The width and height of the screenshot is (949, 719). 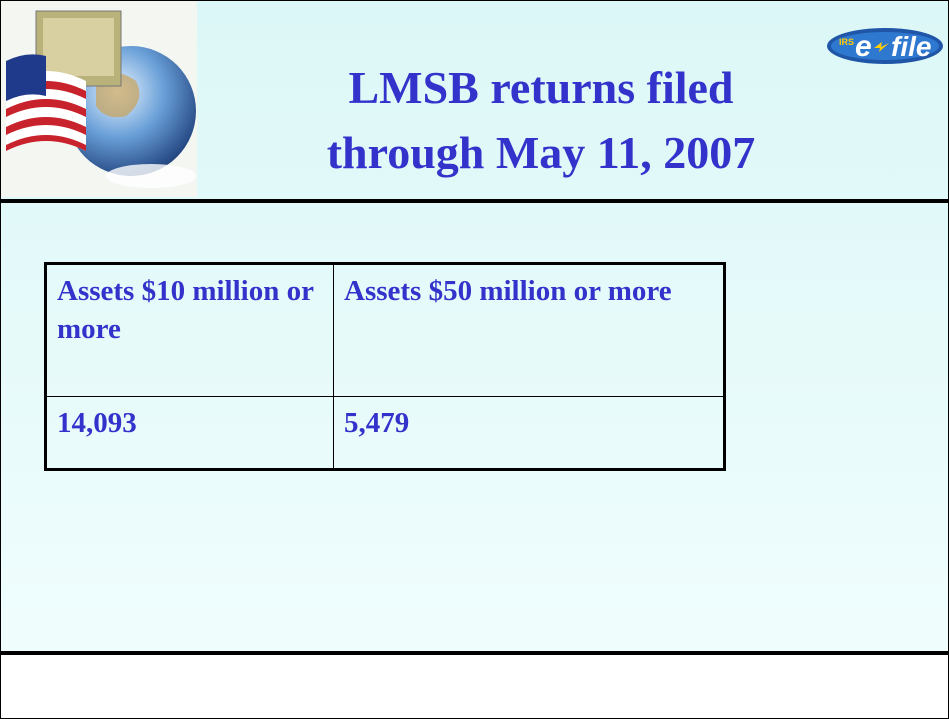 What do you see at coordinates (46, 102) in the screenshot?
I see `flag` at bounding box center [46, 102].